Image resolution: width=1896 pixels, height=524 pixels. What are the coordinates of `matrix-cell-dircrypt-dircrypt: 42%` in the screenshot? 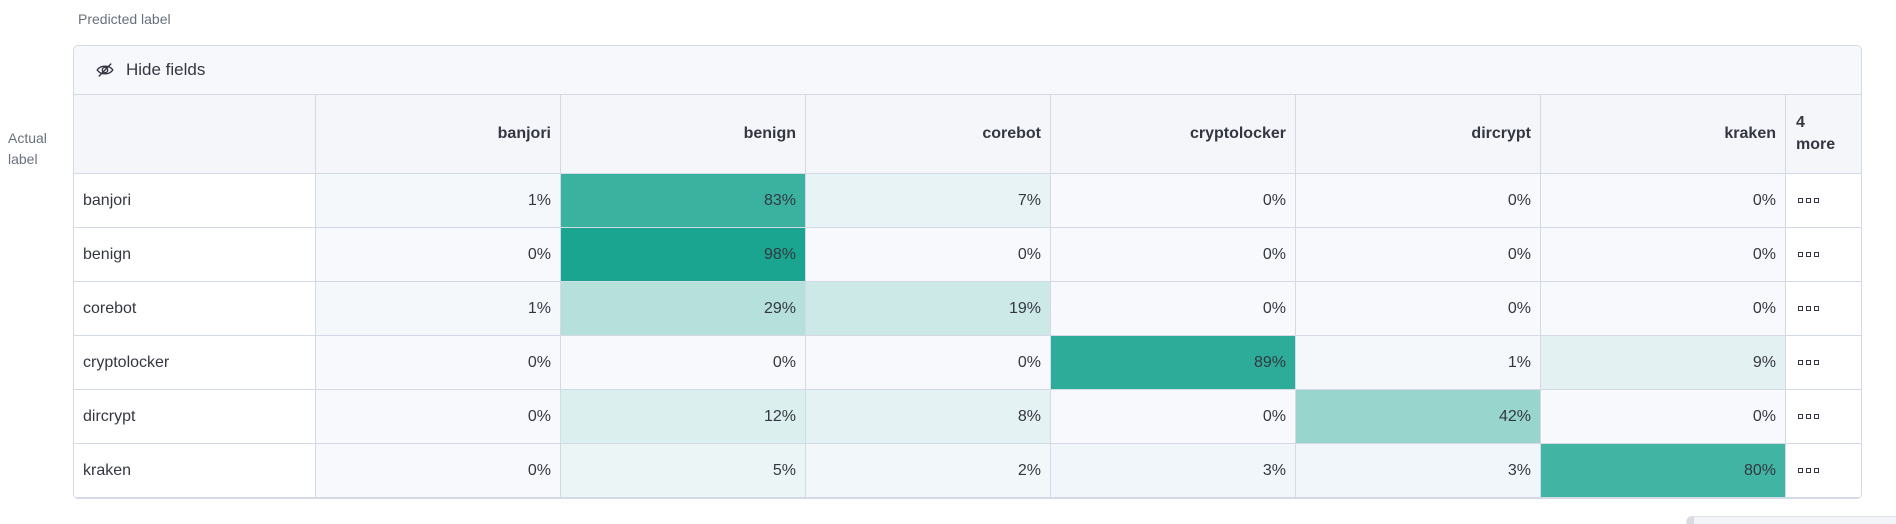 It's located at (1418, 417).